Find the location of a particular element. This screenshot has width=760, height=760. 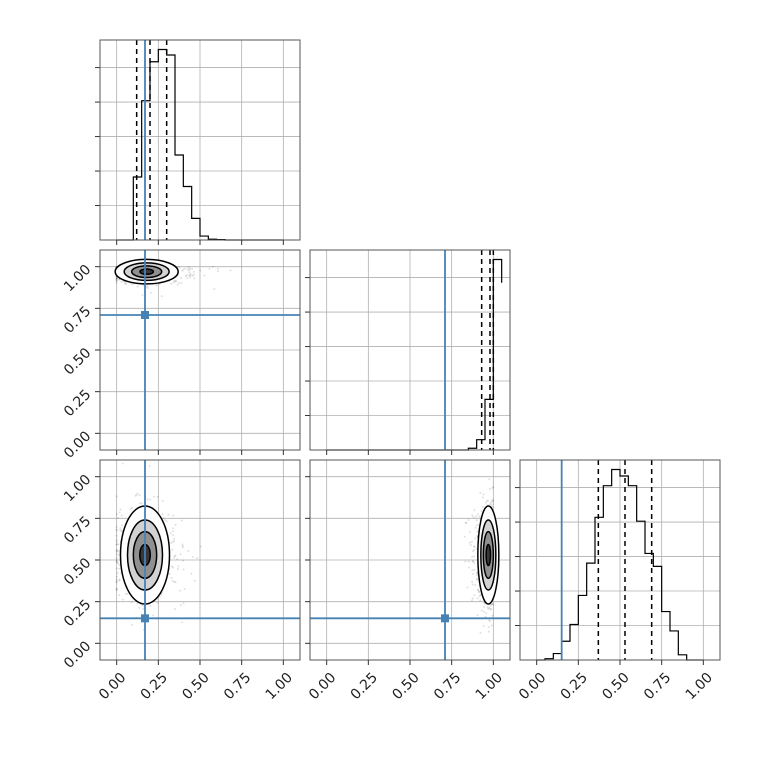

y-tick-label: 0.75 is located at coordinates (77, 529).